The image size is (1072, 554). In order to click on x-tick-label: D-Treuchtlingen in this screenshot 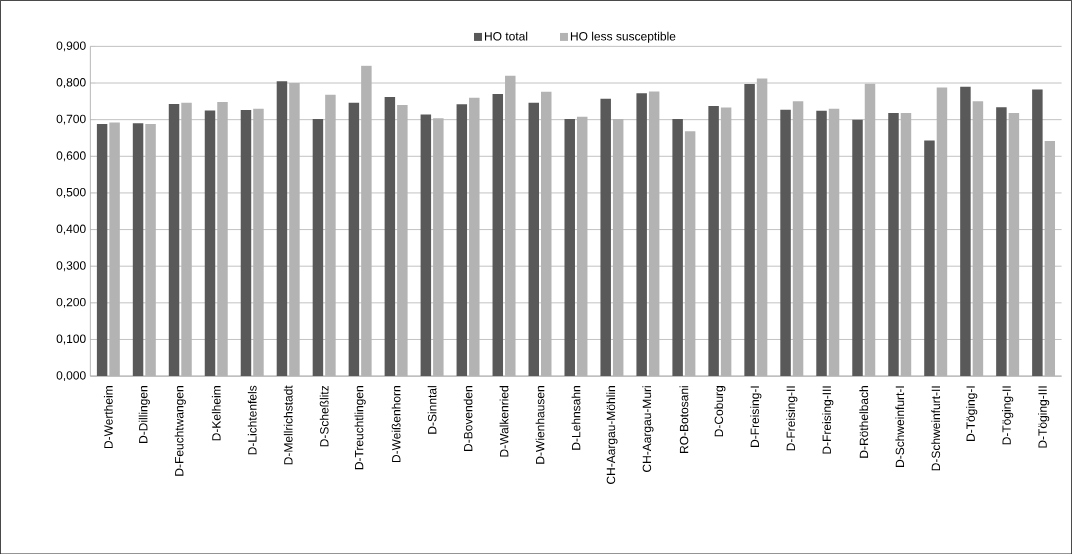, I will do `click(360, 427)`.